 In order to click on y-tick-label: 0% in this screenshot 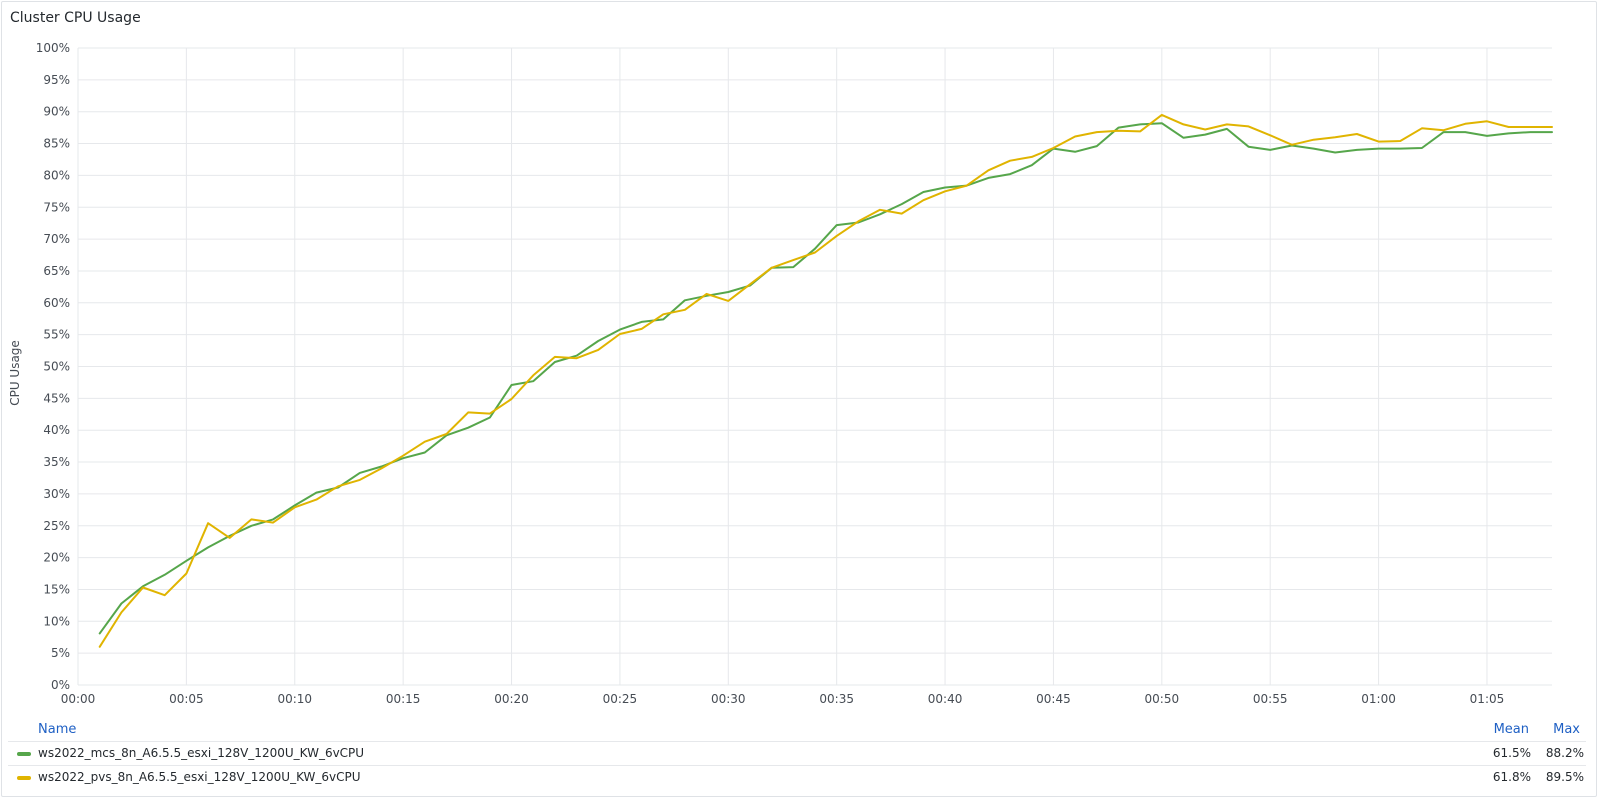, I will do `click(60, 685)`.